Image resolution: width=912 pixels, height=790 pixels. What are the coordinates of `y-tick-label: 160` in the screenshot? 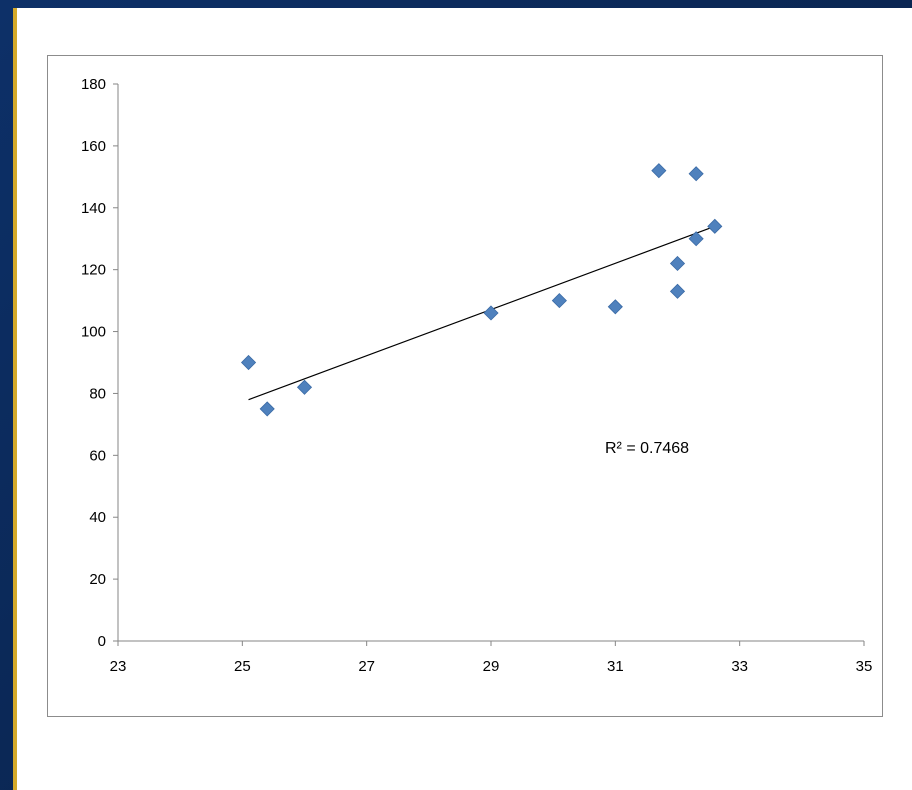 It's located at (93, 146).